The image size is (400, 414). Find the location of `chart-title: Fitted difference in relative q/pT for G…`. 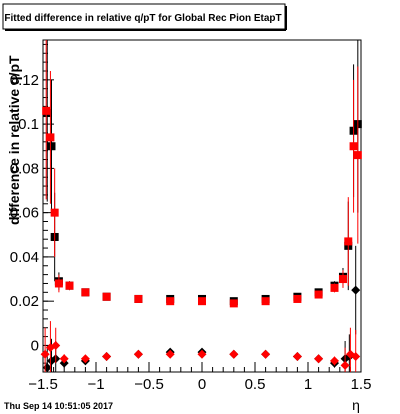

chart-title: Fitted difference in relative q/pT for G… is located at coordinates (142, 18).